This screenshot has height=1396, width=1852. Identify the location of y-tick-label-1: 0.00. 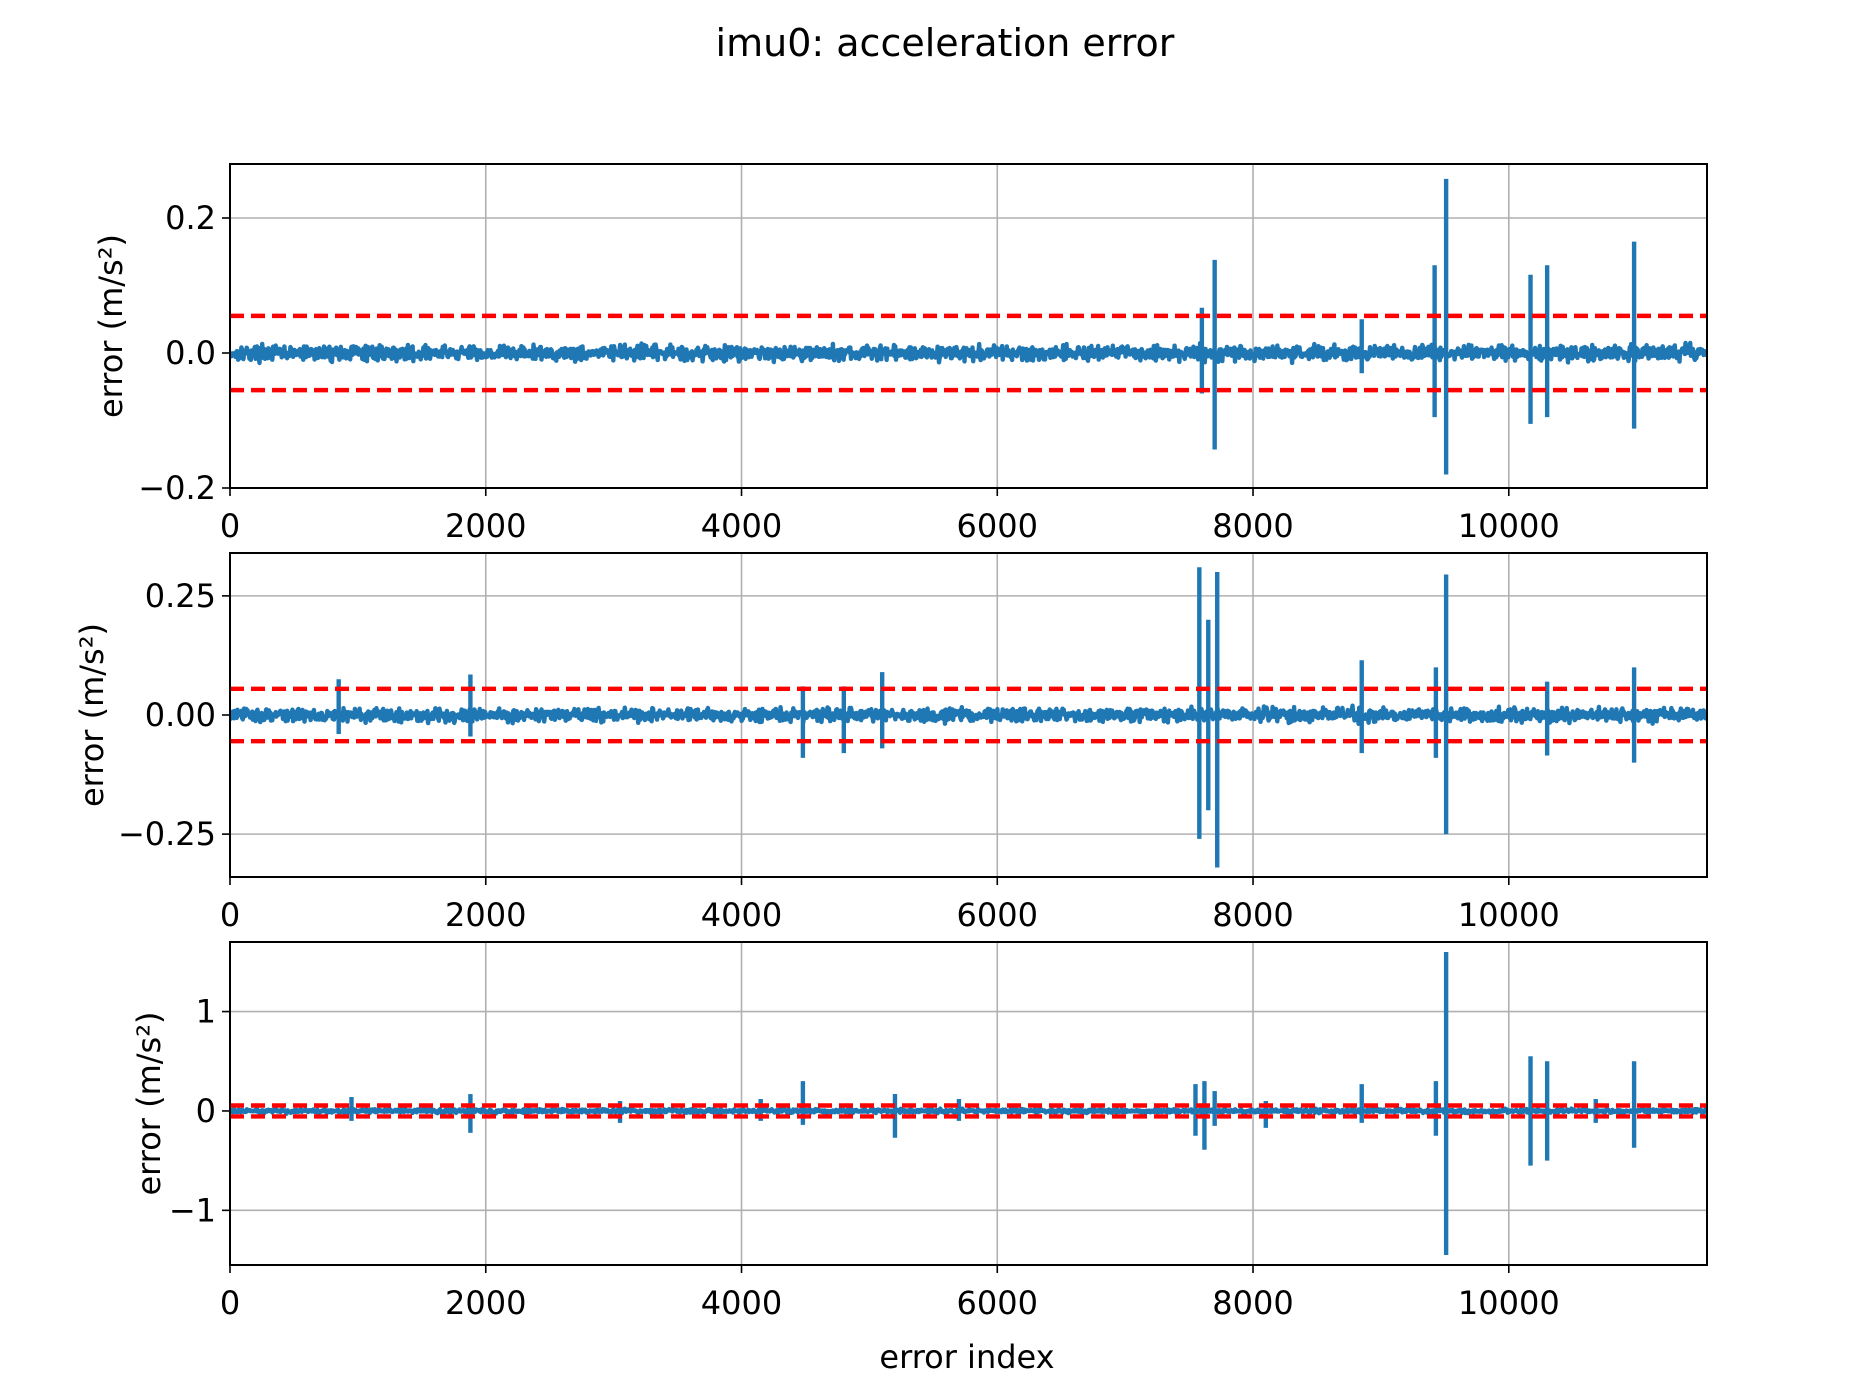
(180, 715).